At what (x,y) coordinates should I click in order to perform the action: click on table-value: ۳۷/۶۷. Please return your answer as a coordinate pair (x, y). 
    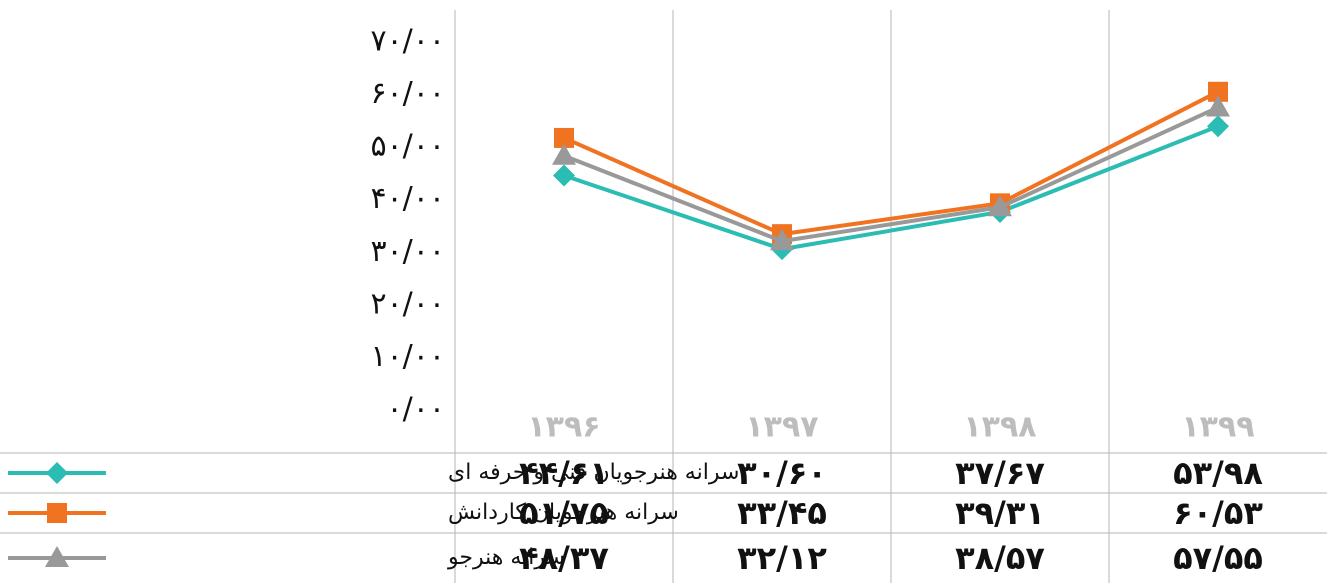
    Looking at the image, I should click on (1000, 473).